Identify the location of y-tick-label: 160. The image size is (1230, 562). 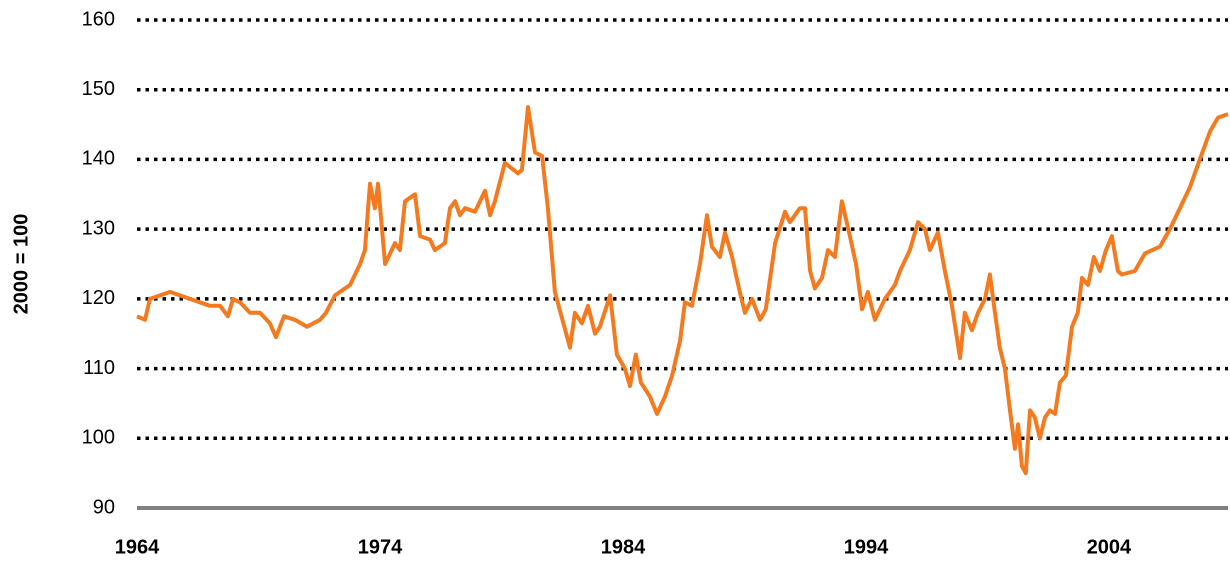
(98, 19).